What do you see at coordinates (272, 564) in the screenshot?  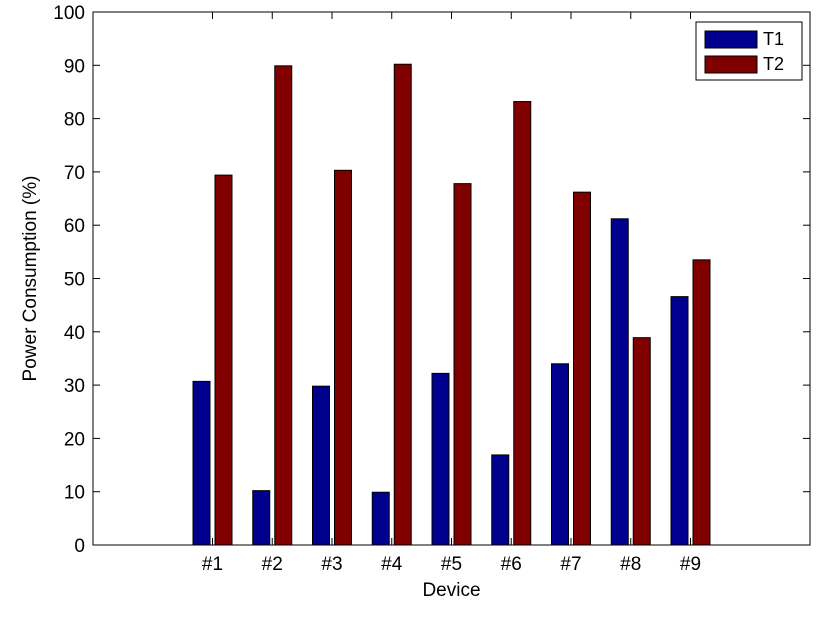 I see `x-tick-label: #2` at bounding box center [272, 564].